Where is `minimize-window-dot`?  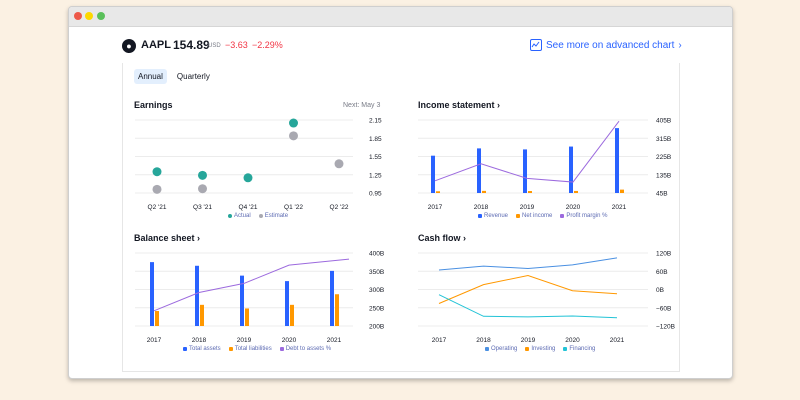
minimize-window-dot is located at coordinates (89, 16).